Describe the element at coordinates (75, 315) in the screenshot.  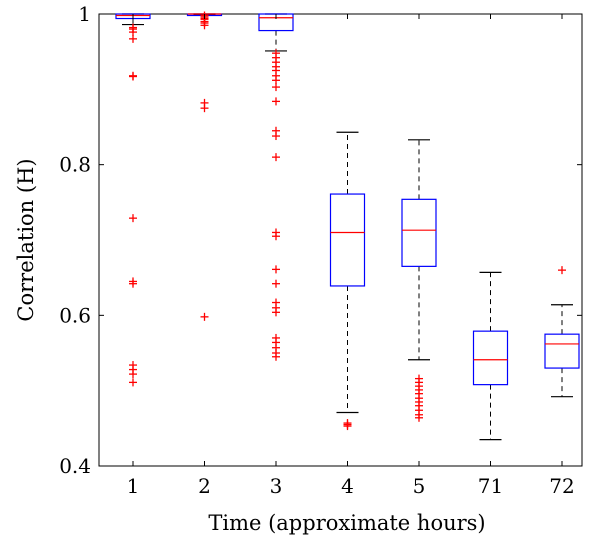
I see `y-tick-label: 0.6` at that location.